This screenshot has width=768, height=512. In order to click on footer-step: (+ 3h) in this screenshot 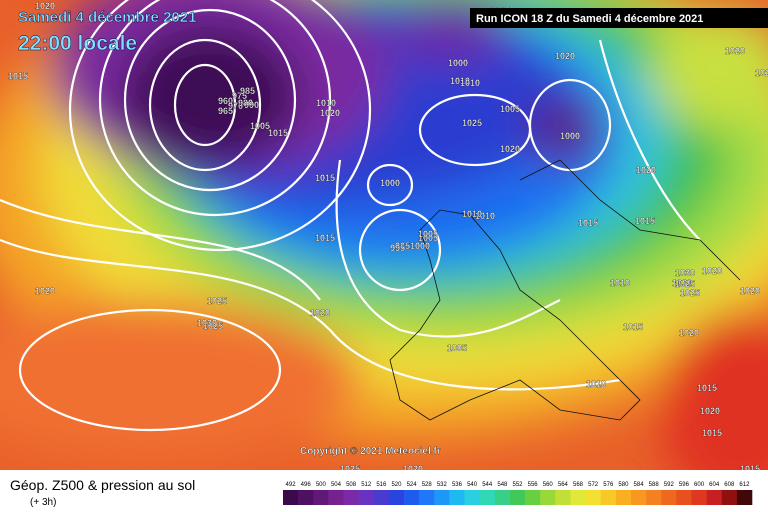, I will do `click(43, 502)`.